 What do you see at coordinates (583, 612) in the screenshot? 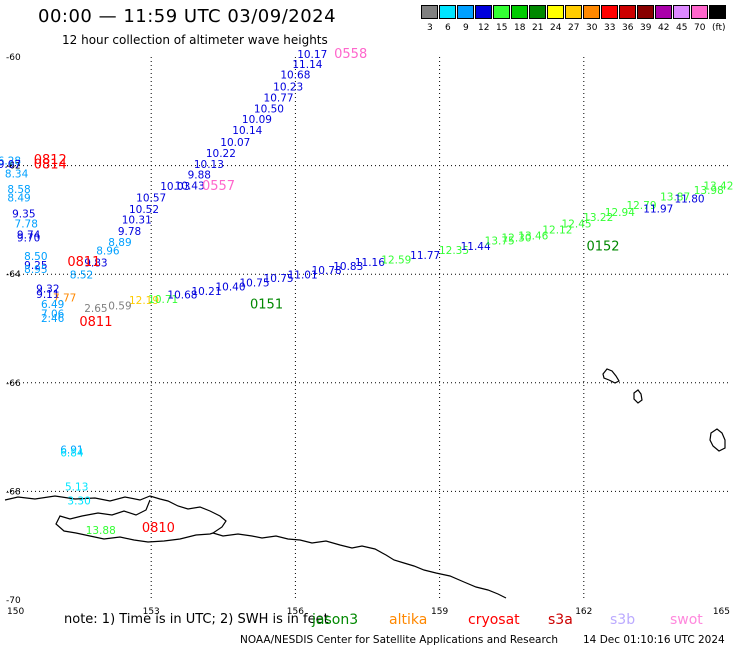
I see `lon-tick-label: 162` at bounding box center [583, 612].